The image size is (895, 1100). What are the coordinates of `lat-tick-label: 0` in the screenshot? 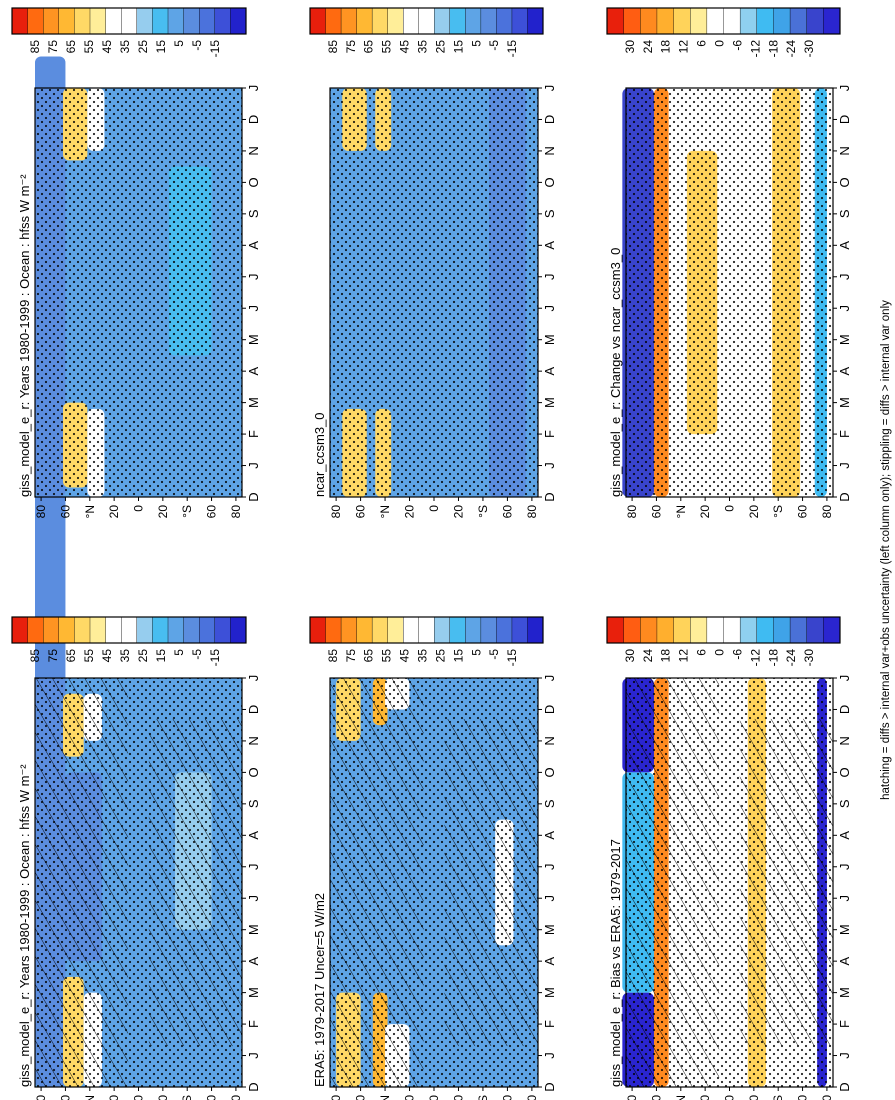 It's located at (434, 508).